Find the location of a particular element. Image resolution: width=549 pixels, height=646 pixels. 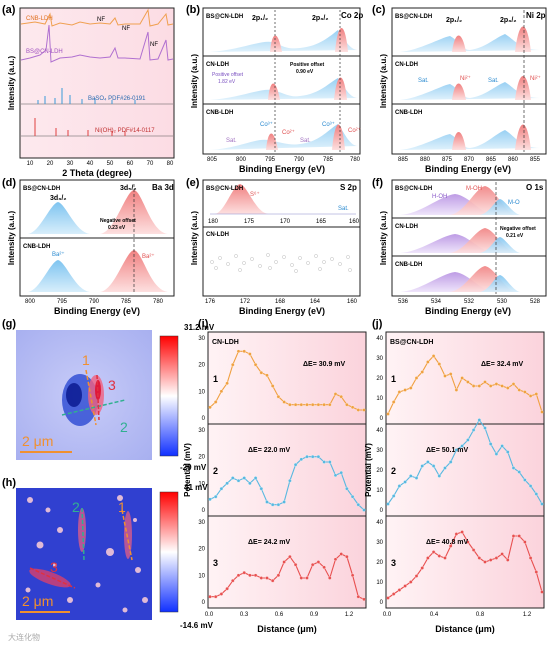

panel-i-title: CN-LDH is located at coordinates (225, 342).